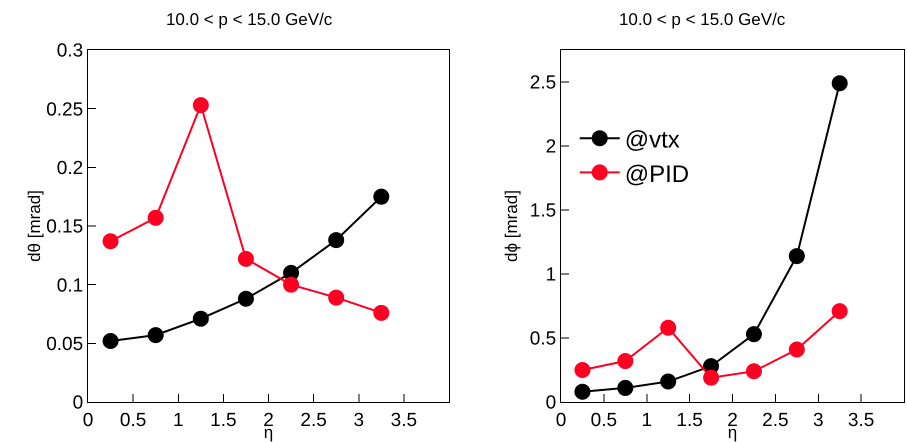 This screenshot has width=907, height=442. Describe the element at coordinates (652, 140) in the screenshot. I see `legend-label: @vtx` at that location.